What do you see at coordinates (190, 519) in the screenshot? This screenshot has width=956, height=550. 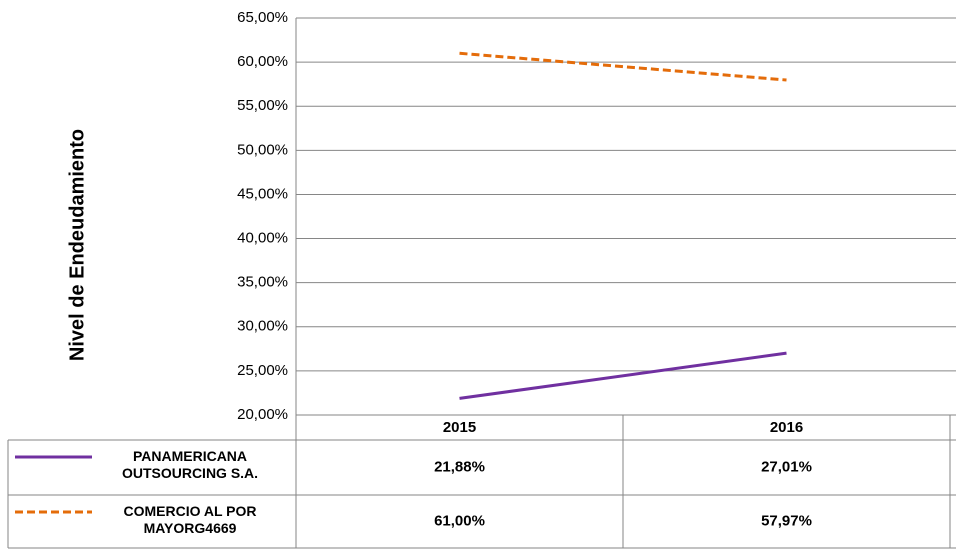 I see `legend-label: COMERCIO AL POR MAYORG4669` at bounding box center [190, 519].